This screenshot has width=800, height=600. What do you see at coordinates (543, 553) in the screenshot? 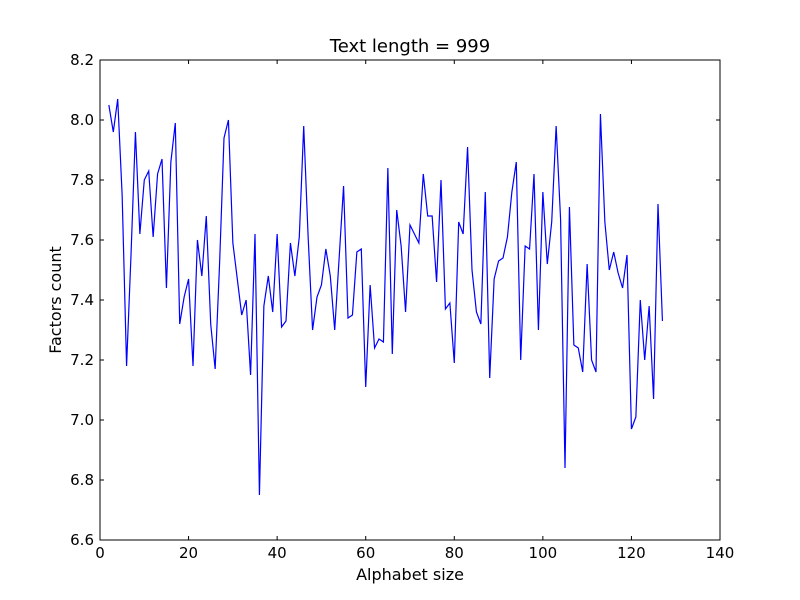
I see `x-tick-label: 100` at bounding box center [543, 553].